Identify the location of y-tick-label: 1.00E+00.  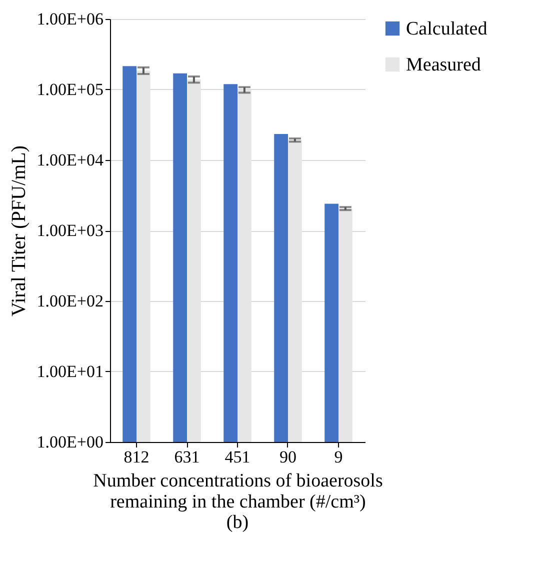
(70, 442).